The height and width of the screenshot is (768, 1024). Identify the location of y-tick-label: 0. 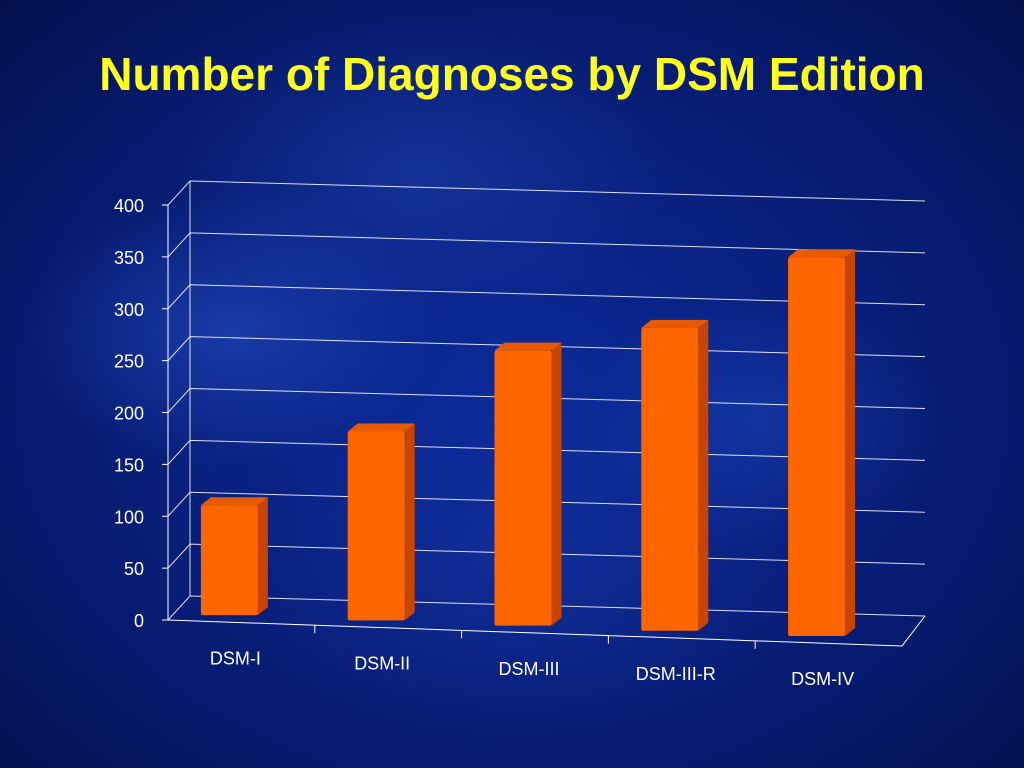
(139, 621).